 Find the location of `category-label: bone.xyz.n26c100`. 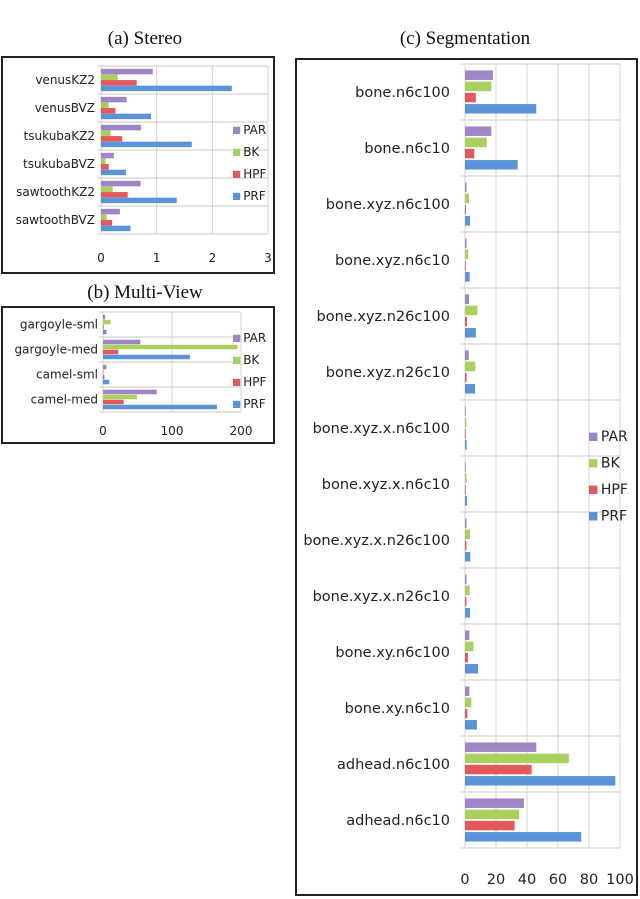

category-label: bone.xyz.n26c100 is located at coordinates (383, 317).